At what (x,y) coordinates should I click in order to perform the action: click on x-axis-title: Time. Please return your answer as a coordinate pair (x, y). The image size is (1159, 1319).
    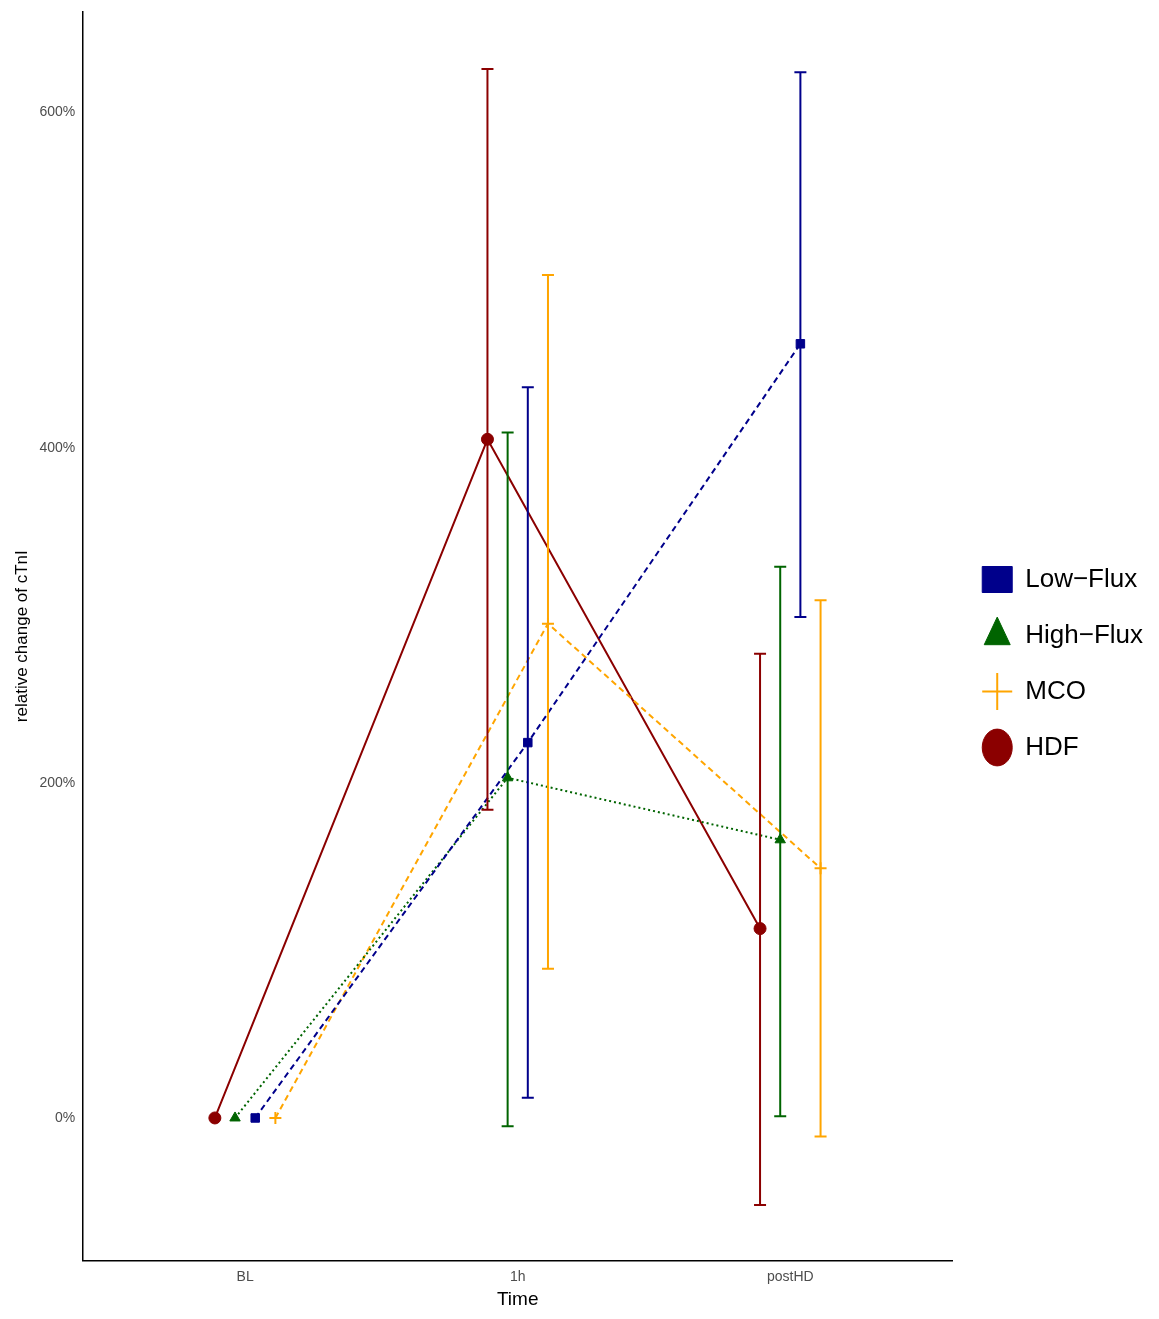
    Looking at the image, I should click on (517, 1298).